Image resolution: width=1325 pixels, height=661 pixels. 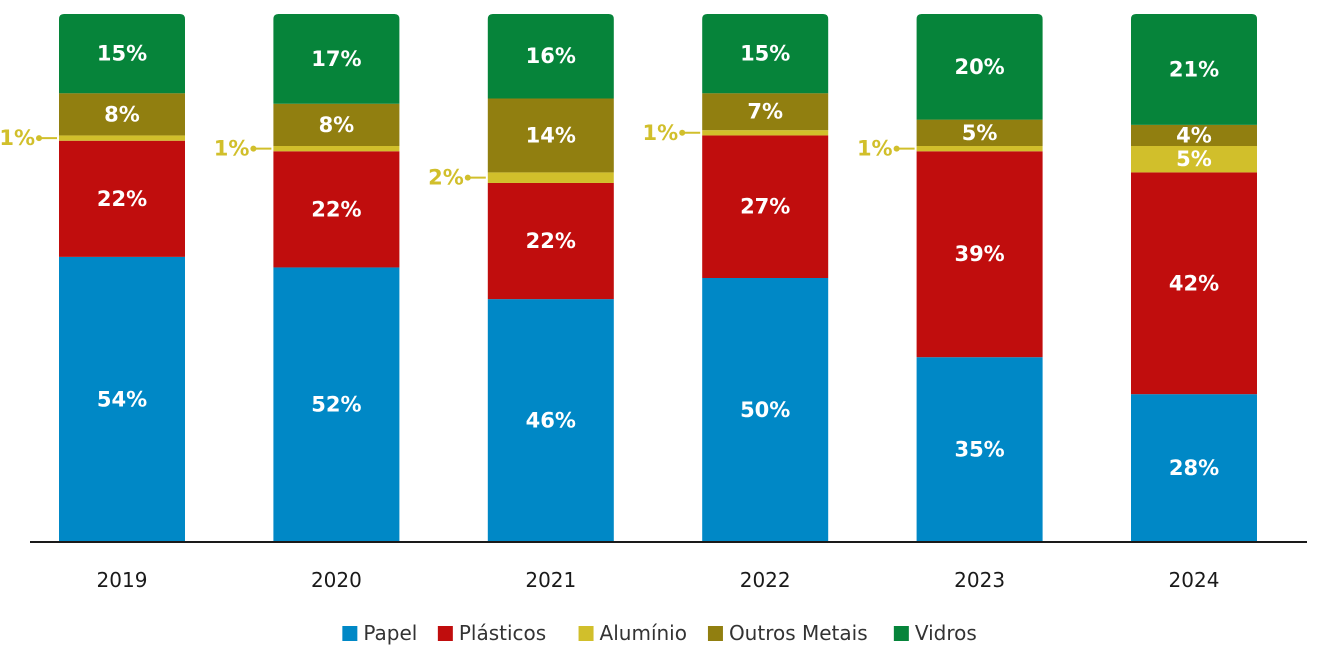 What do you see at coordinates (336, 580) in the screenshot?
I see `x-tick-label-2020: 2020` at bounding box center [336, 580].